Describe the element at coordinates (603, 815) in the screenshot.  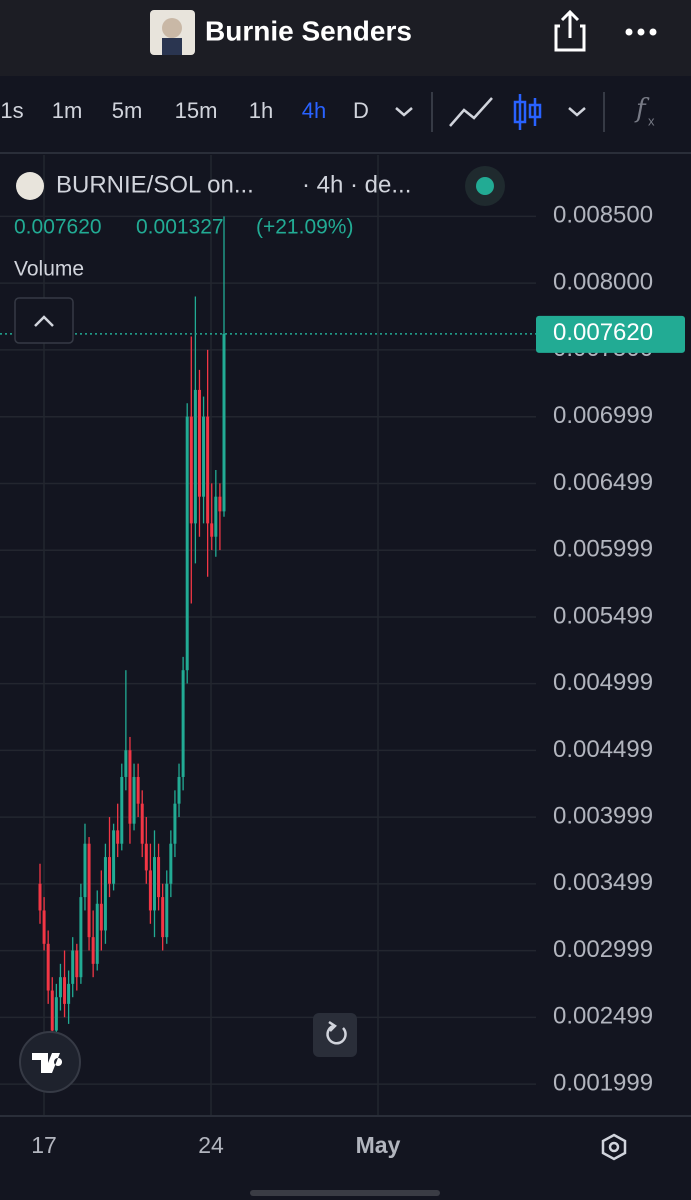
I see `y-tick-label: 0.003999` at that location.